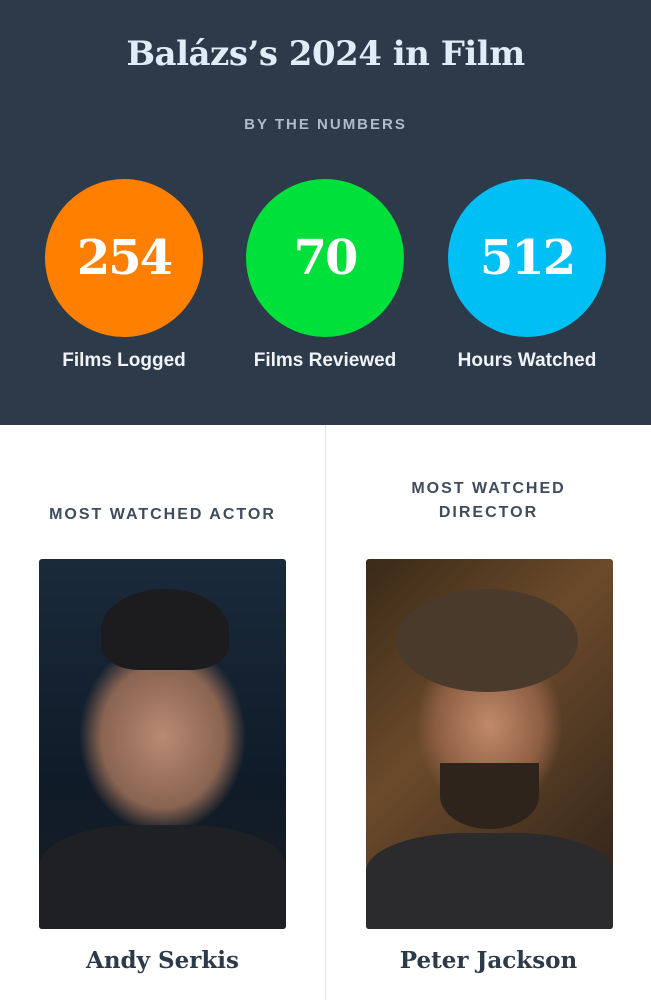 This screenshot has width=651, height=1000. What do you see at coordinates (527, 360) in the screenshot?
I see `stat-label: Hours Watched` at bounding box center [527, 360].